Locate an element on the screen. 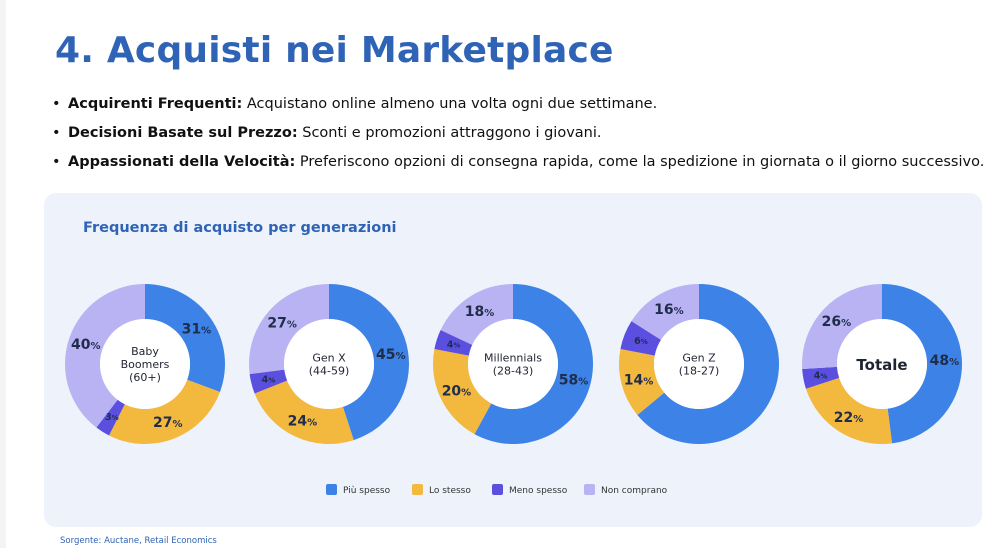 Image resolution: width=1000 pixels, height=548 pixels. bullet-bold: Appassionati della Velocità: is located at coordinates (182, 162).